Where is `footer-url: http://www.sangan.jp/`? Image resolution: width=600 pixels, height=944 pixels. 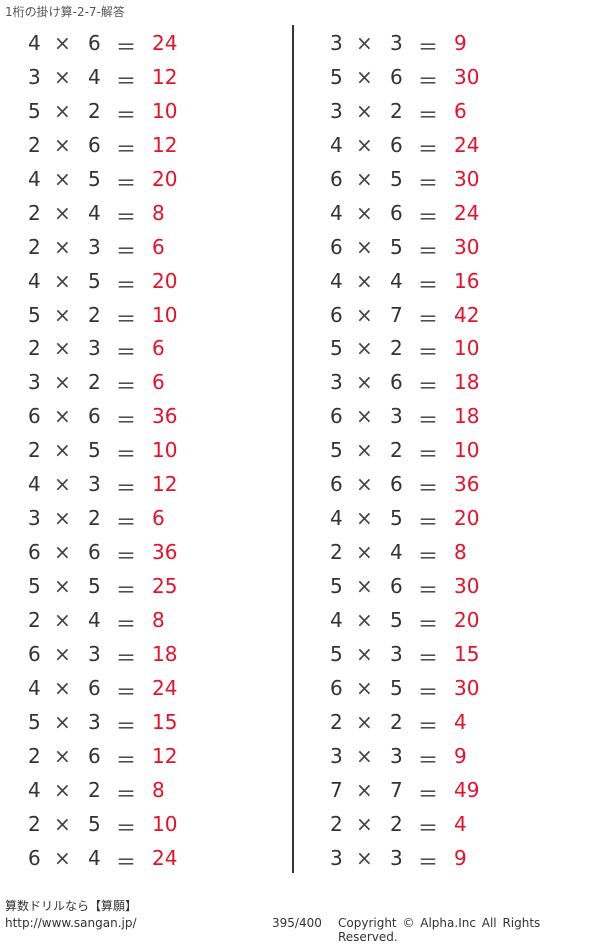
footer-url: http://www.sangan.jp/ is located at coordinates (71, 923).